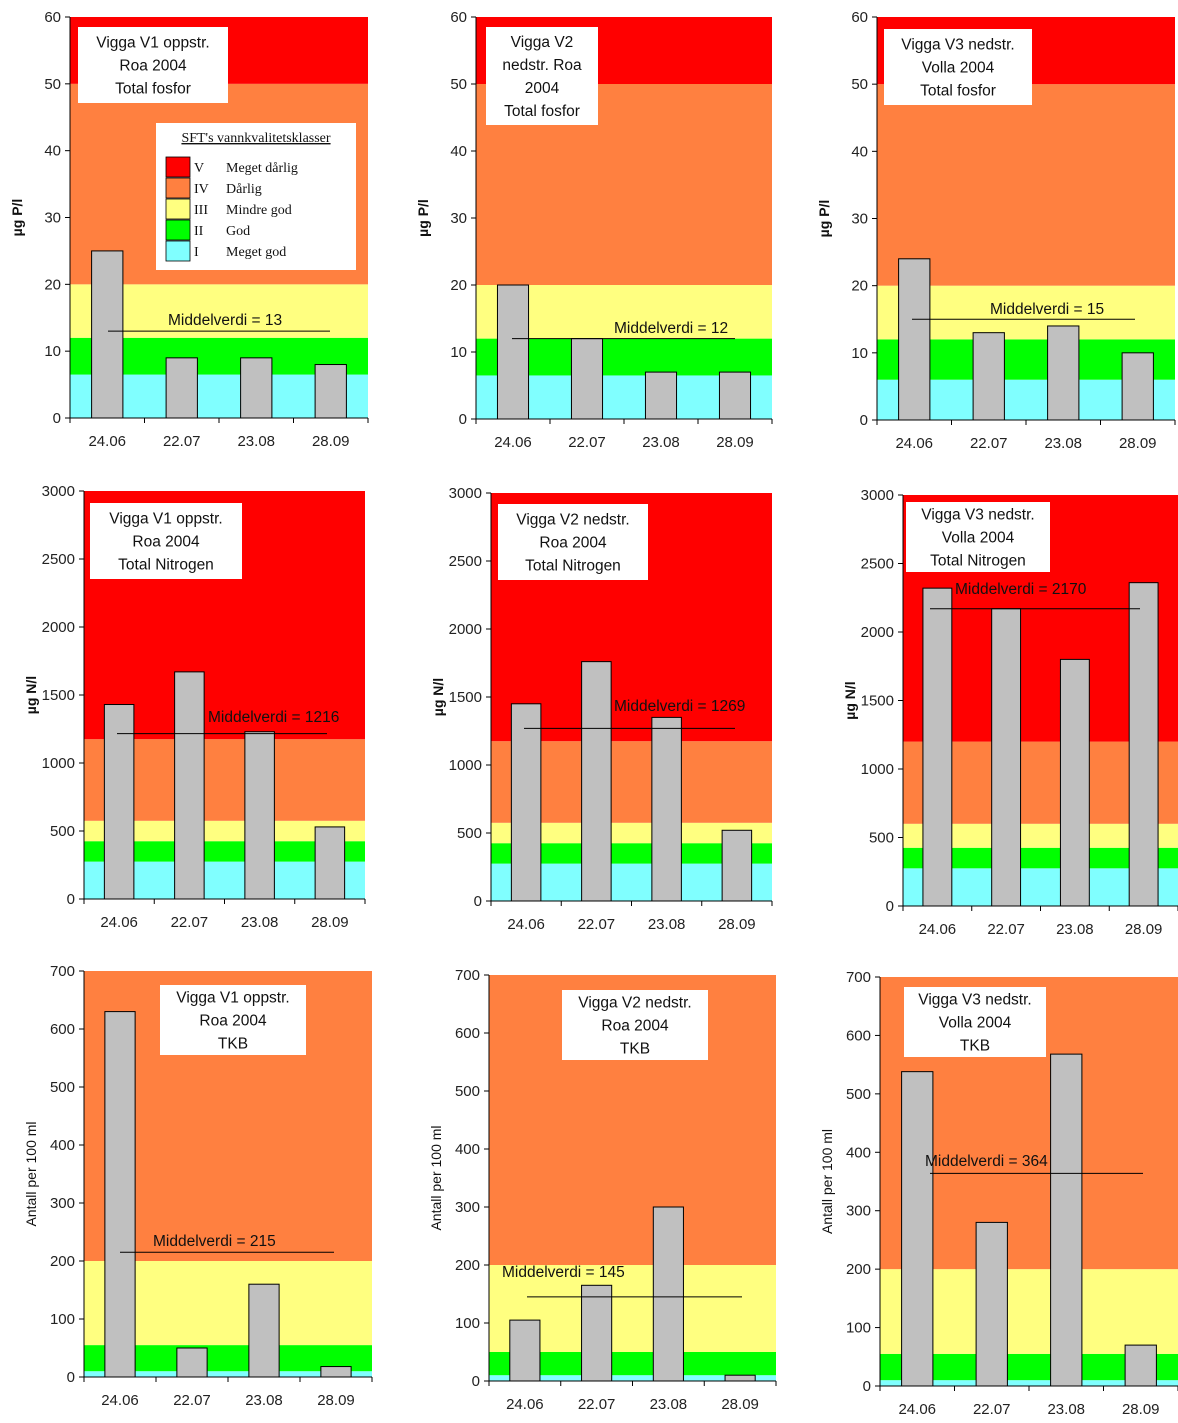 This screenshot has height=1423, width=1178. Describe the element at coordinates (17, 218) in the screenshot. I see `y-axis-label: µg P/l` at that location.